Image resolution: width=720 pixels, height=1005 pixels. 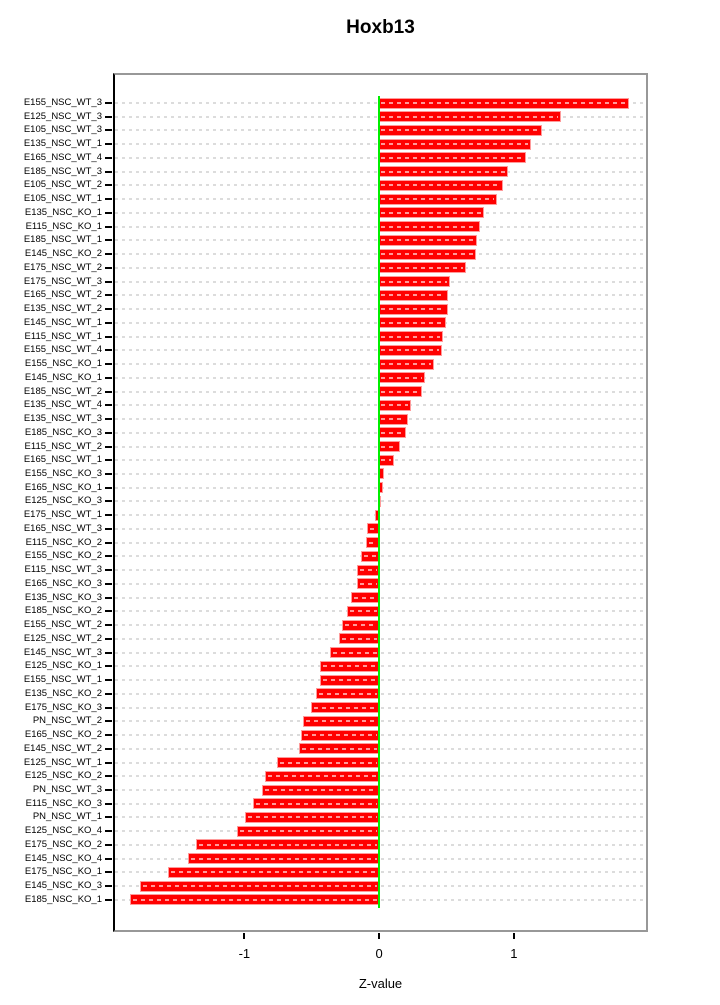 What do you see at coordinates (62, 680) in the screenshot?
I see `y-tick-label: E155_NSC_WT_1` at bounding box center [62, 680].